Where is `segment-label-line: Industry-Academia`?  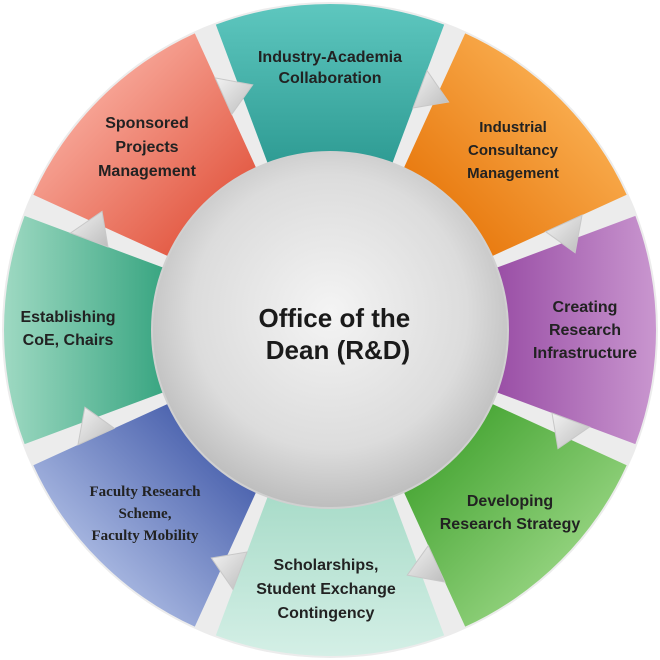
segment-label-line: Industry-Academia is located at coordinates (330, 57).